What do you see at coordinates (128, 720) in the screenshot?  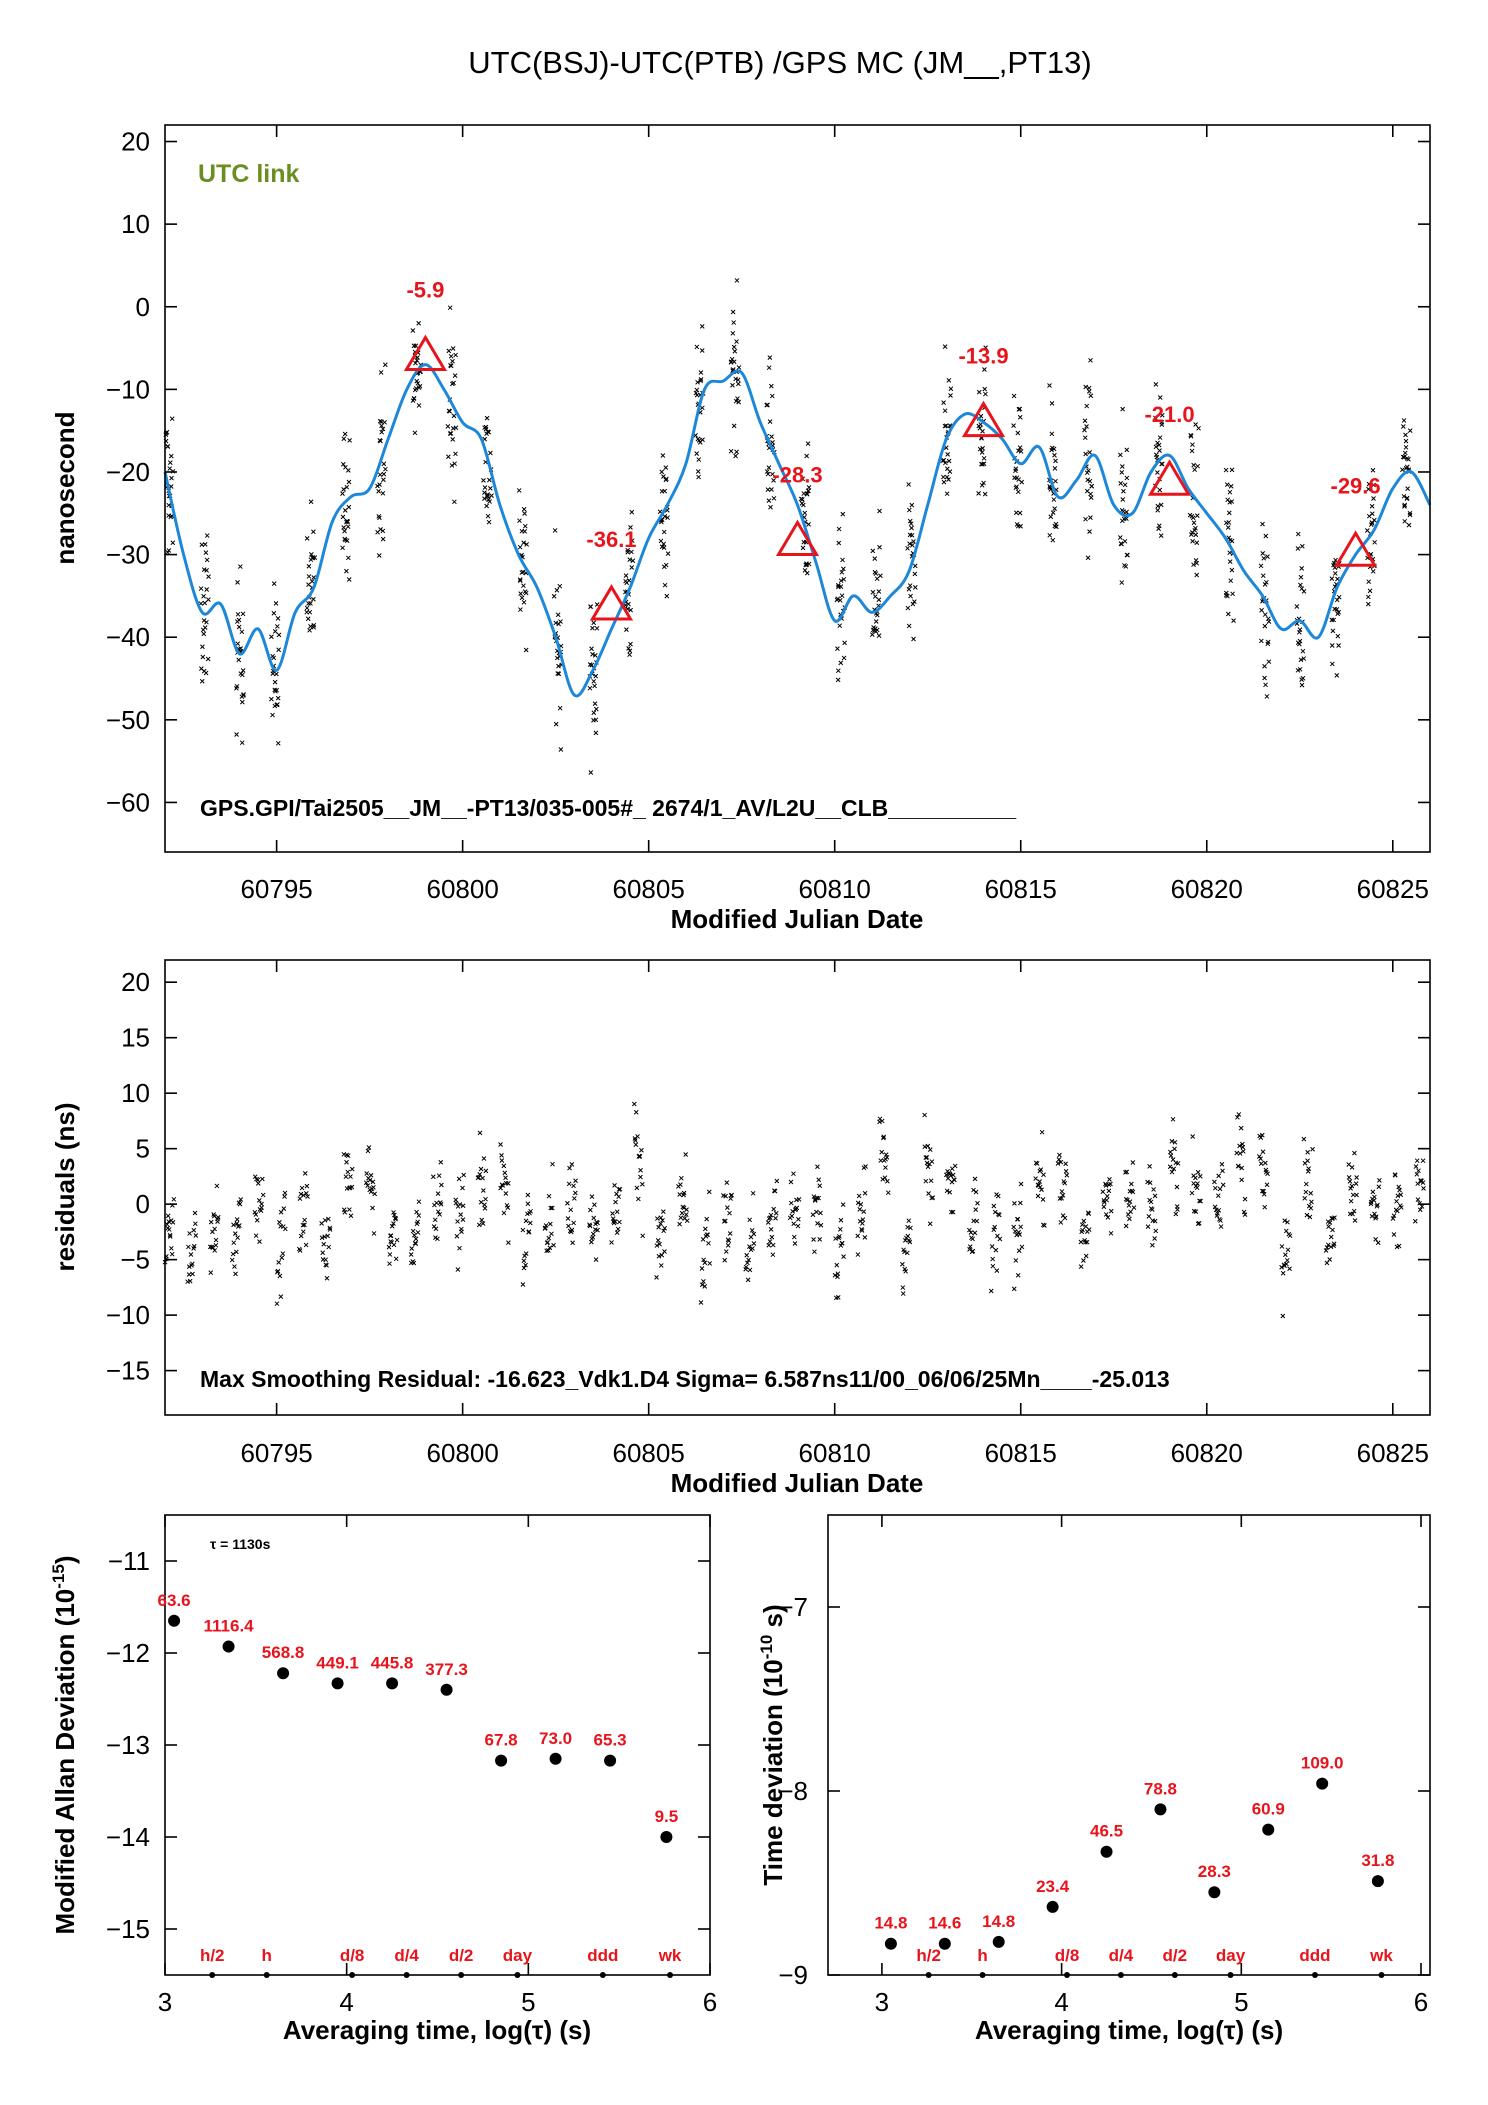 I see `y-tick-label: −50` at bounding box center [128, 720].